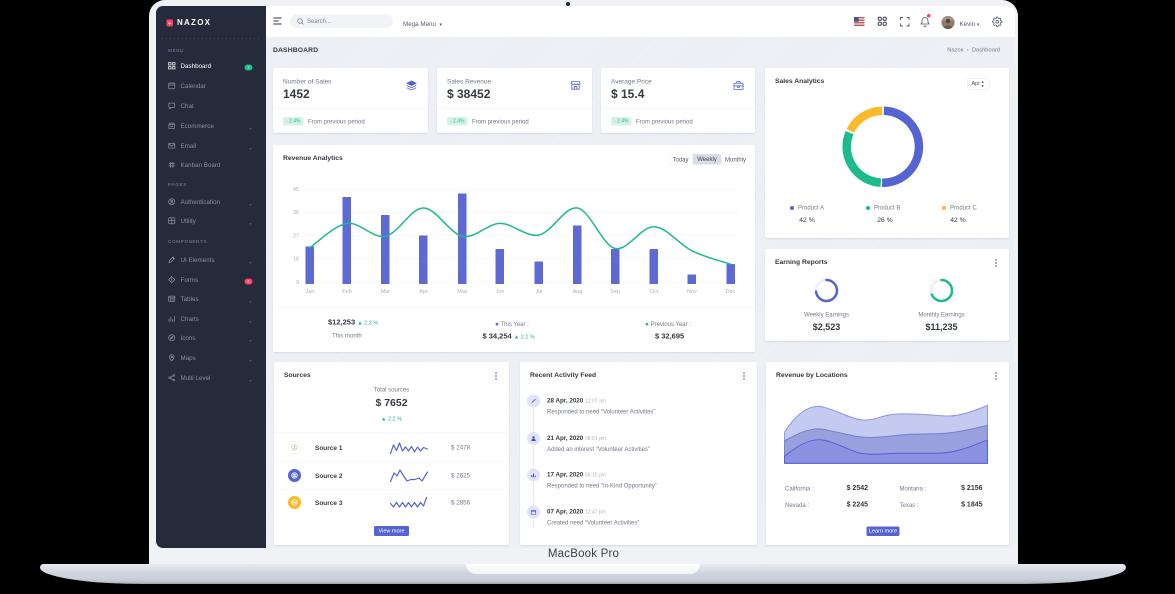 The width and height of the screenshot is (1175, 594). Describe the element at coordinates (296, 260) in the screenshot. I see `svg-text: 18` at that location.